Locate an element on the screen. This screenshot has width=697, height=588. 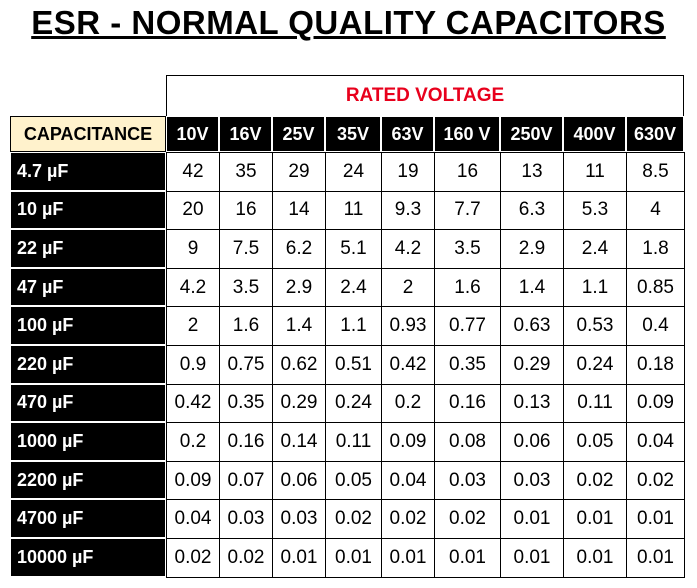
esr-value: 4 is located at coordinates (655, 210).